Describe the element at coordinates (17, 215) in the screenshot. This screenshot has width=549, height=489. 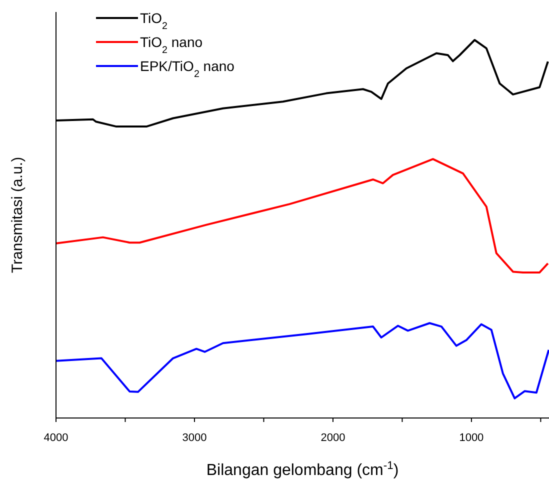
I see `y-axis-title: Transmitasi (a.u.)` at that location.